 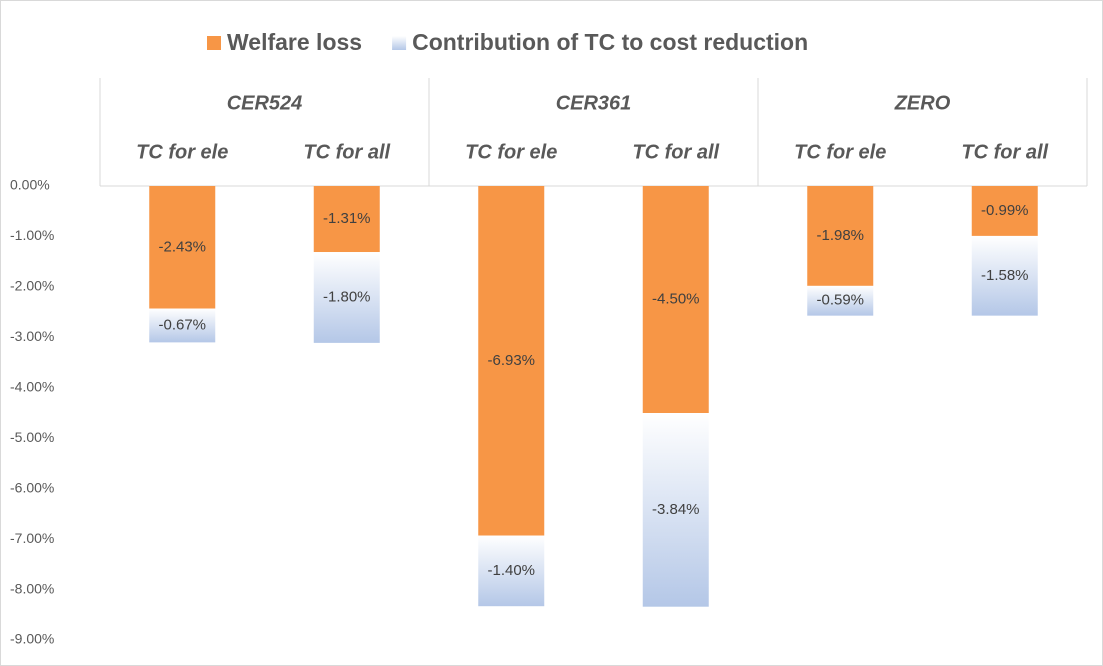 I want to click on data-label: -1.58%, so click(x=1005, y=275).